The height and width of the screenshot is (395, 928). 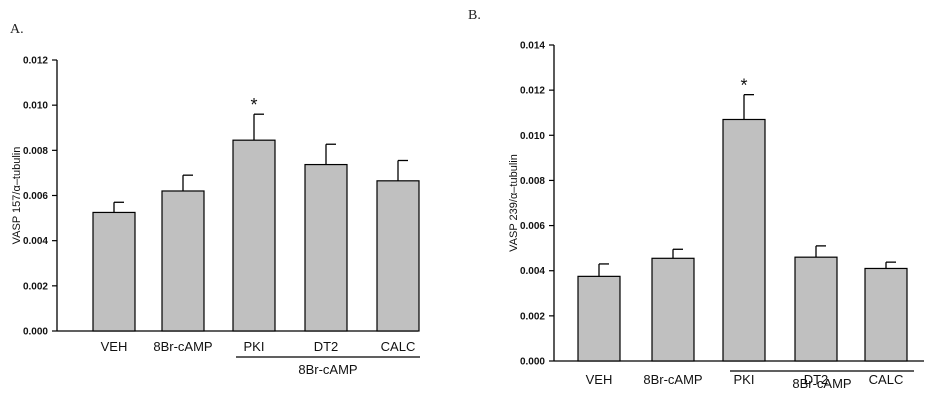 What do you see at coordinates (474, 15) in the screenshot?
I see `panel-label: B.` at bounding box center [474, 15].